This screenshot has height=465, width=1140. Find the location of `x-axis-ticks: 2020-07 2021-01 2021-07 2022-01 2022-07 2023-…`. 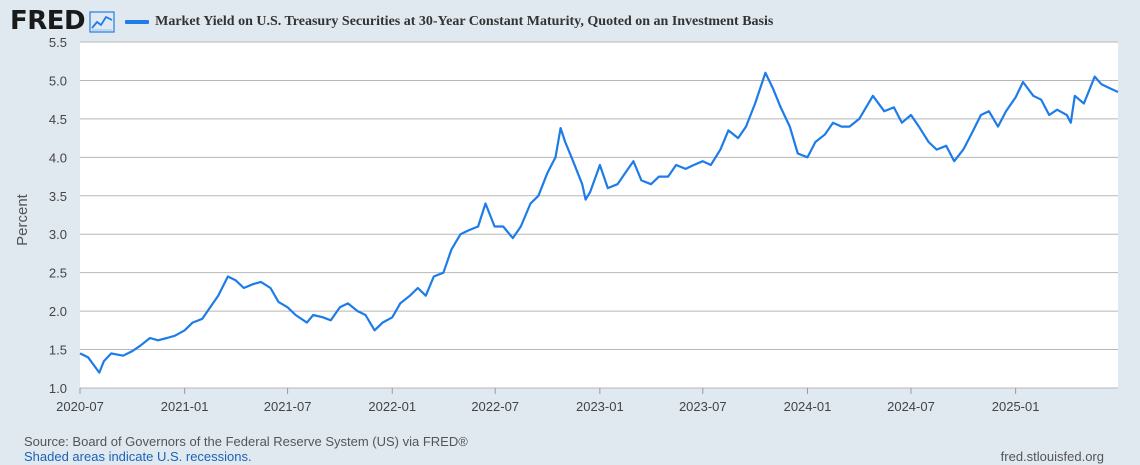

x-axis-ticks: 2020-07 2021-01 2021-07 2022-01 2022-07 2023-… is located at coordinates (547, 401).